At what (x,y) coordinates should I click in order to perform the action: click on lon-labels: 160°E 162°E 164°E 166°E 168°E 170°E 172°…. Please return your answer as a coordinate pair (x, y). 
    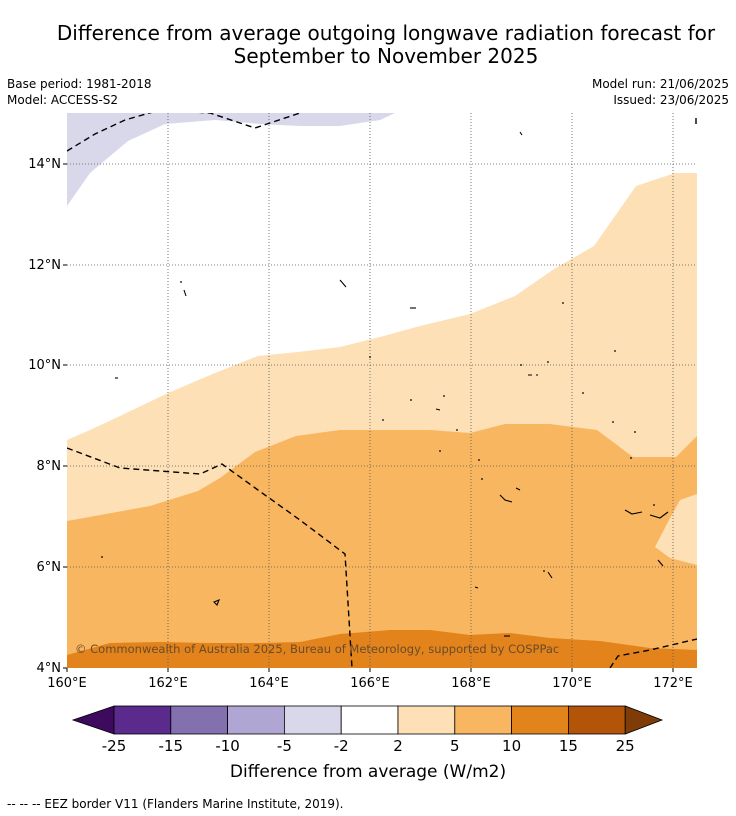
    Looking at the image, I should click on (370, 683).